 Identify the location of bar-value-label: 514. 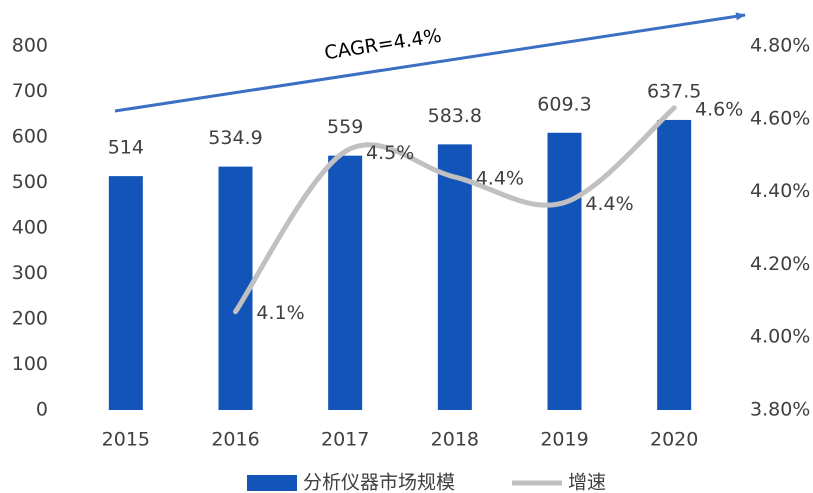
(126, 148).